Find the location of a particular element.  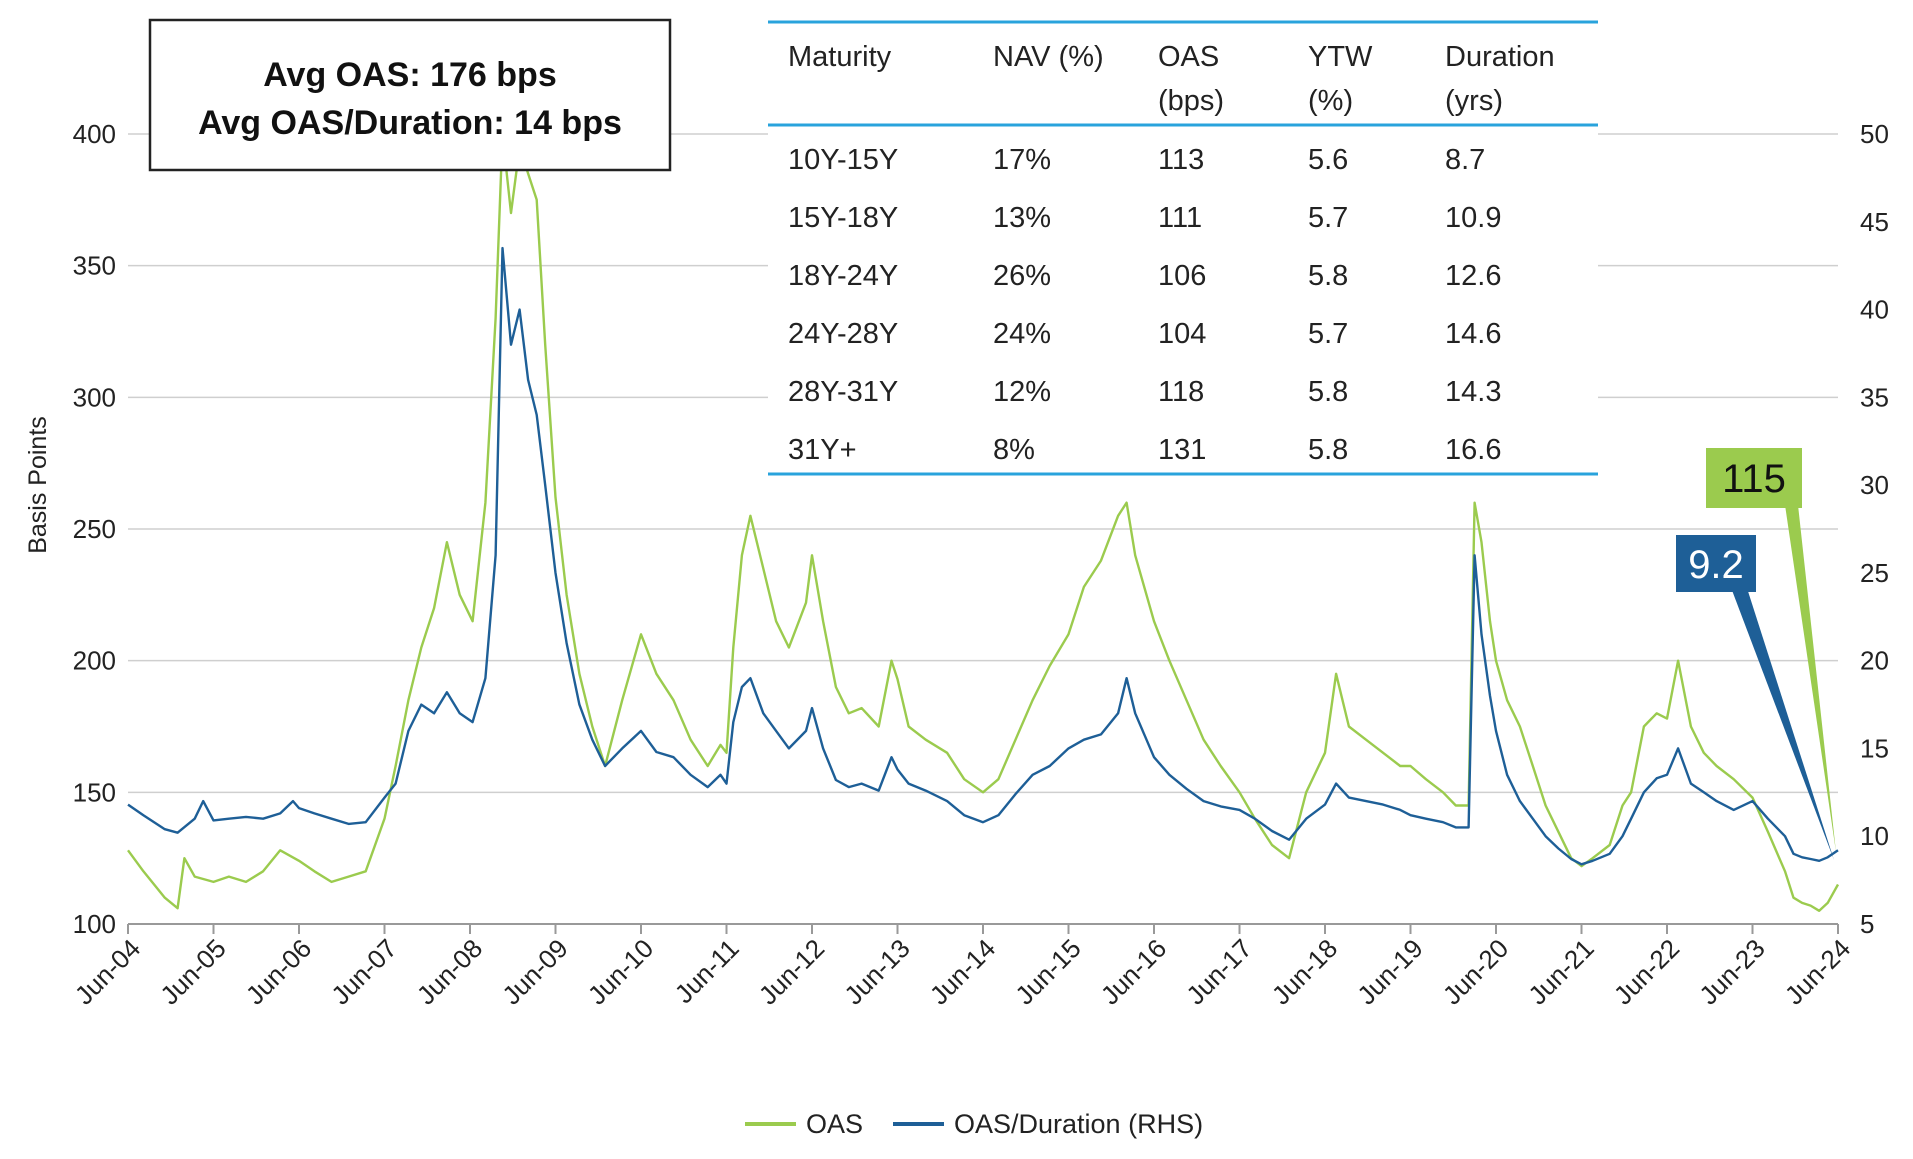

left-tick-label: 200 is located at coordinates (94, 661).